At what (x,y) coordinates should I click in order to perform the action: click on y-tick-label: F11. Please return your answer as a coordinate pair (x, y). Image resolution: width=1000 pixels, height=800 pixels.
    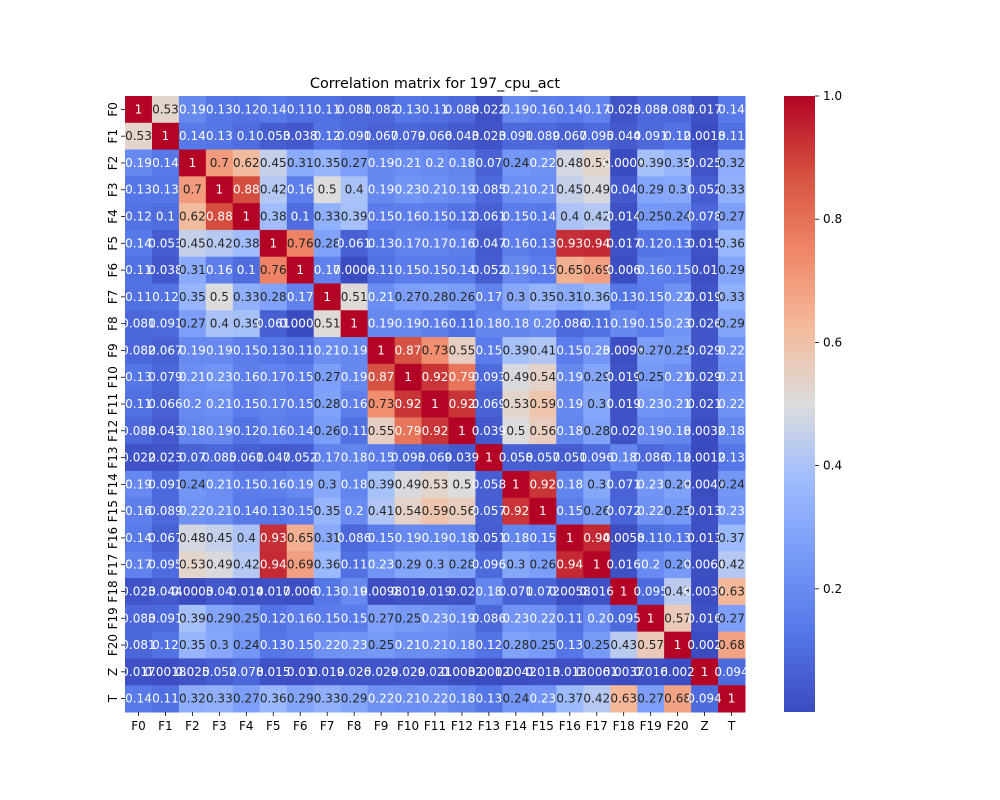
    Looking at the image, I should click on (113, 404).